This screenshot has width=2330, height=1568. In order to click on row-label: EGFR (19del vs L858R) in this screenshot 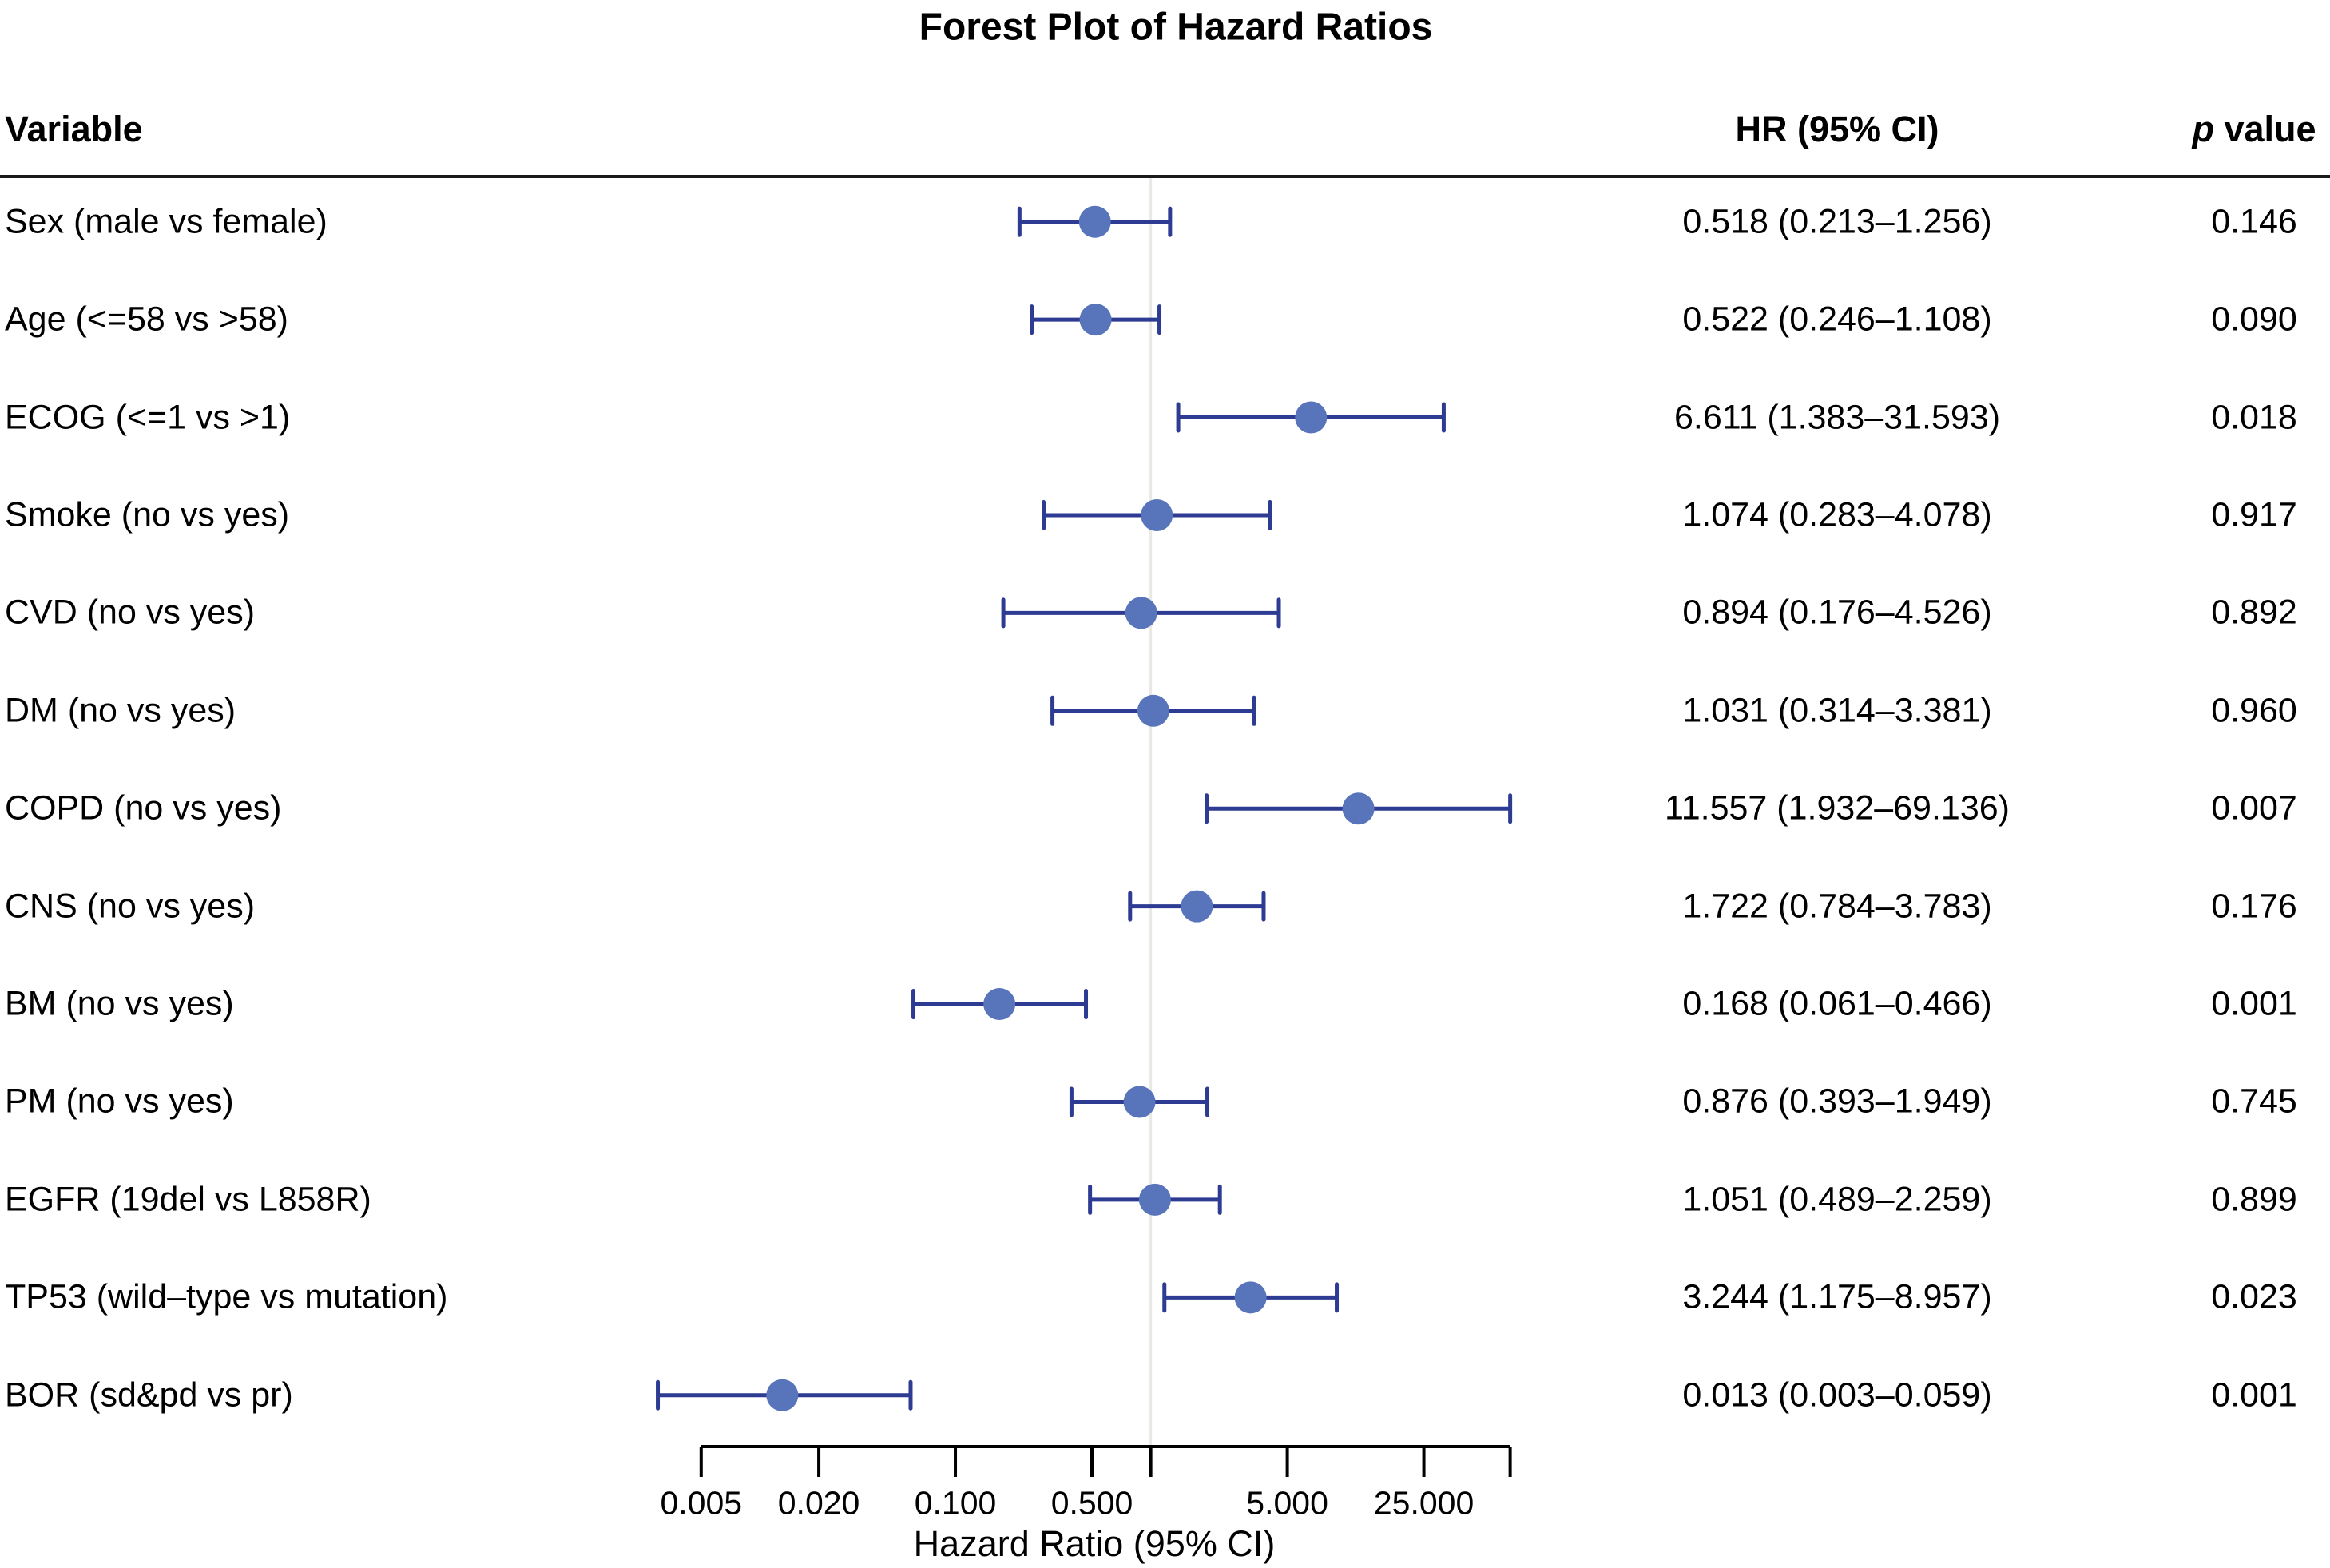, I will do `click(188, 1199)`.